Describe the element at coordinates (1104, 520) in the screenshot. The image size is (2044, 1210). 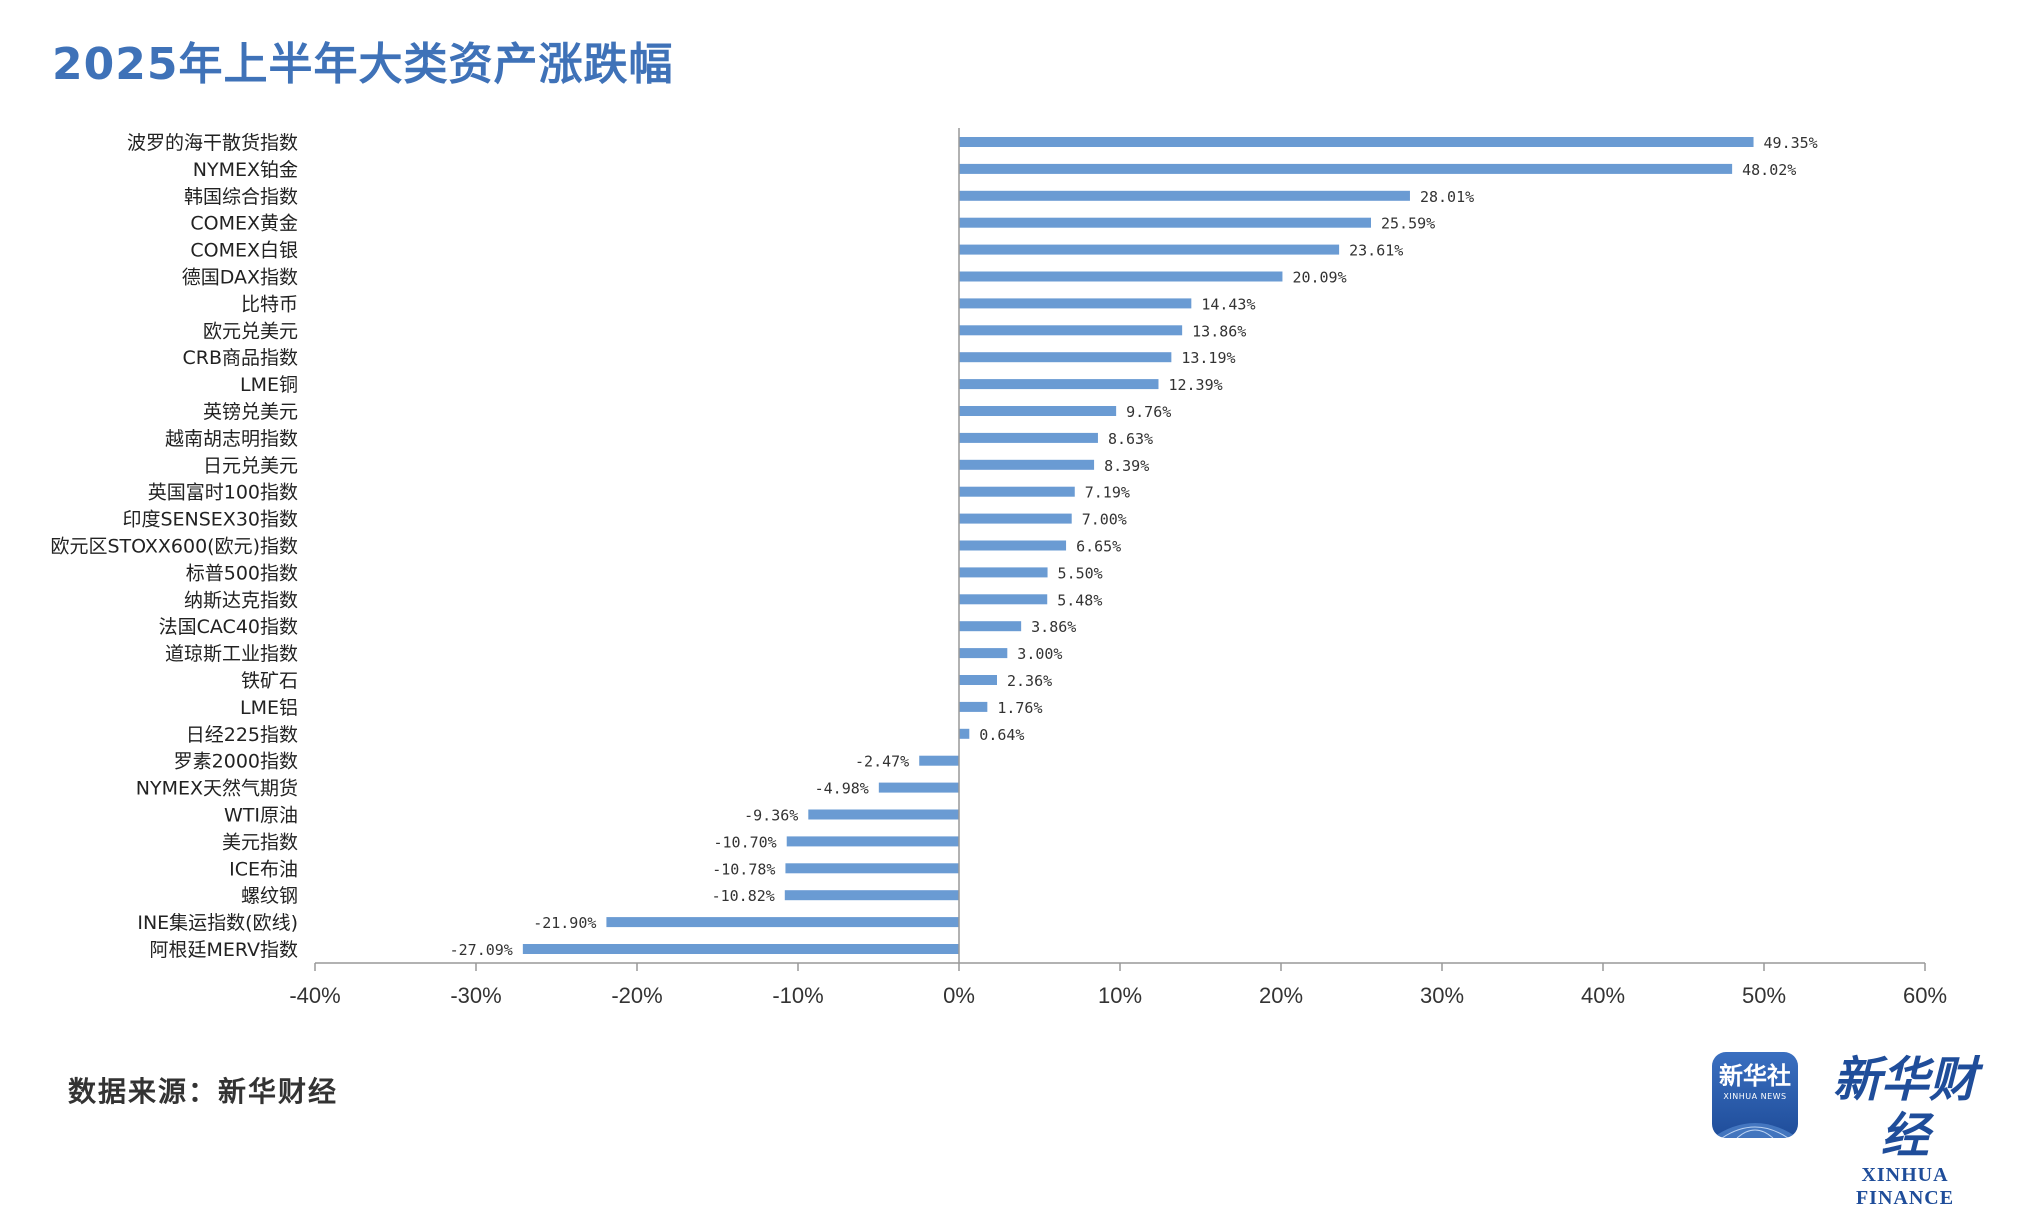
I see `value-label: 7.00%` at that location.